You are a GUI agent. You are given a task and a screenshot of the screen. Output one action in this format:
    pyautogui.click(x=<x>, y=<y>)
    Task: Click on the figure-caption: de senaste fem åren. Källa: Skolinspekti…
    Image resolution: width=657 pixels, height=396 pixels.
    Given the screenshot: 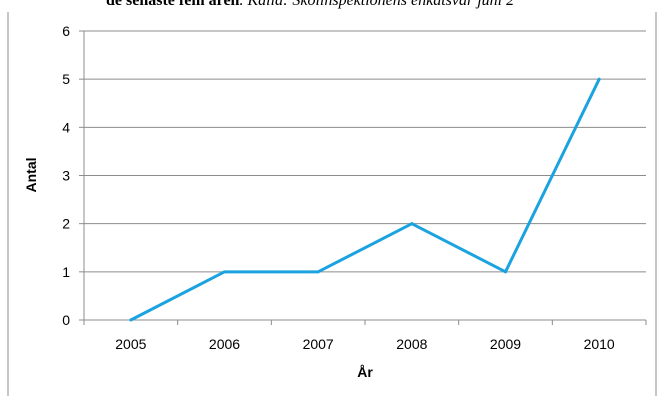 What is the action you would take?
    pyautogui.click(x=328, y=6)
    